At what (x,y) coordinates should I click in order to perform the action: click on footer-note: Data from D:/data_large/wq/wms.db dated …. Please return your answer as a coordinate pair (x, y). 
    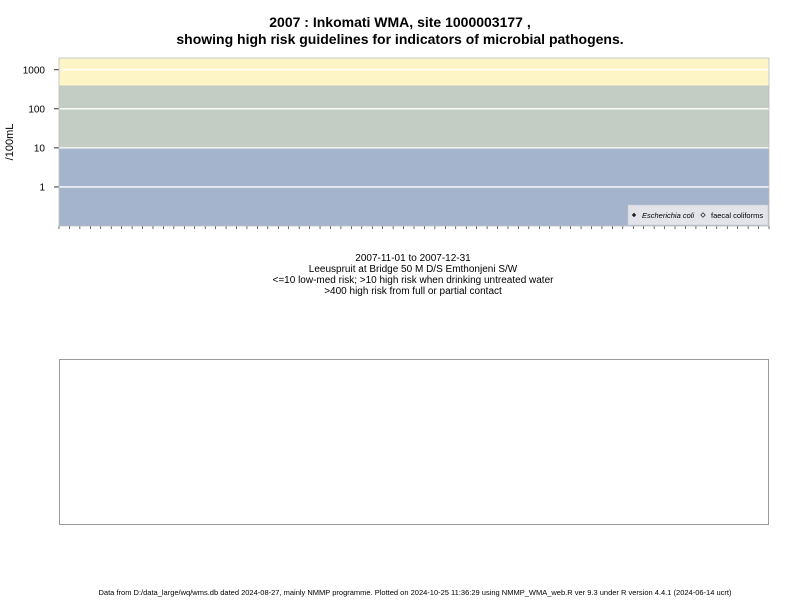
    Looking at the image, I should click on (415, 592).